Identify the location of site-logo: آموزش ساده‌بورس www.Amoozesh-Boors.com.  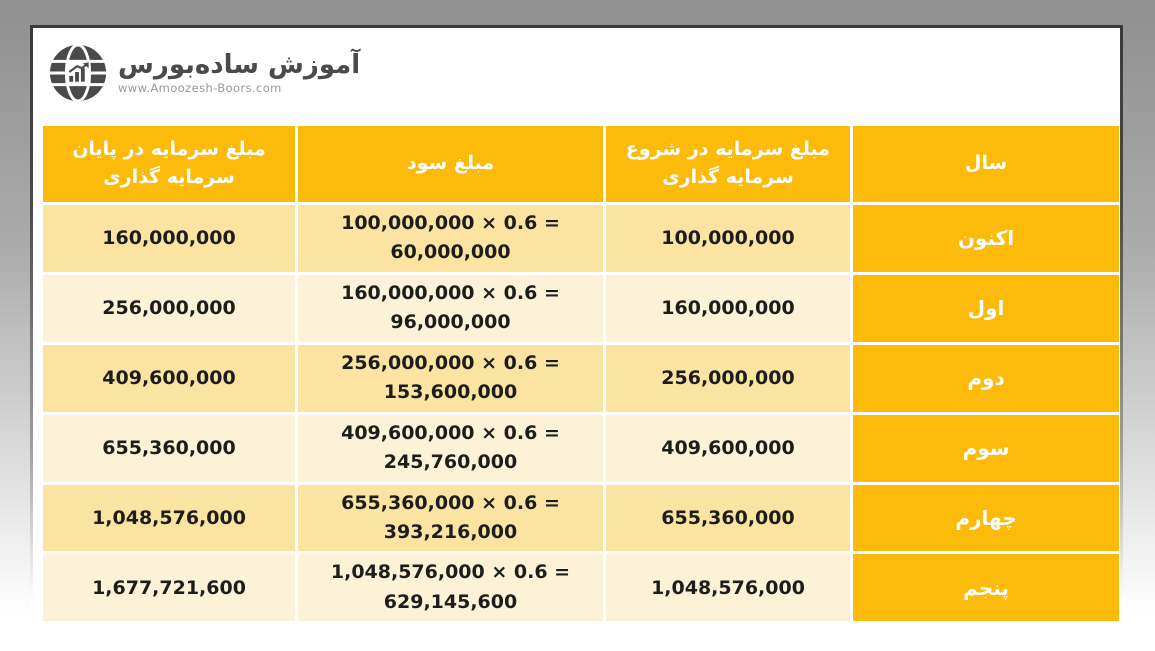
(203, 73).